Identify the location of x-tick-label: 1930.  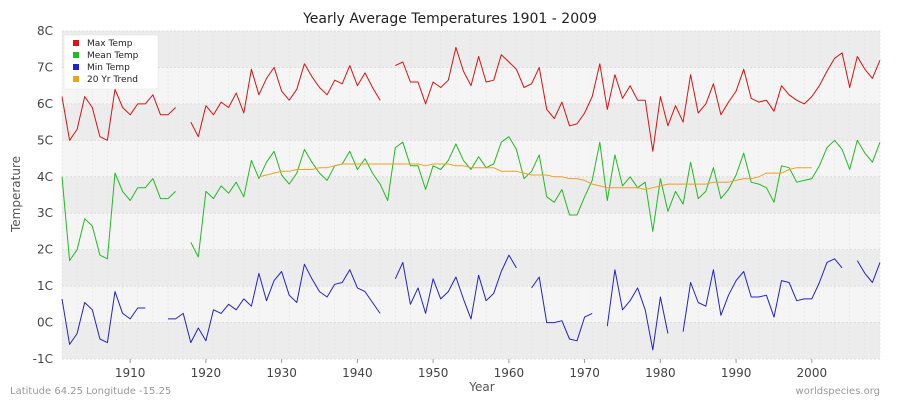
(281, 373).